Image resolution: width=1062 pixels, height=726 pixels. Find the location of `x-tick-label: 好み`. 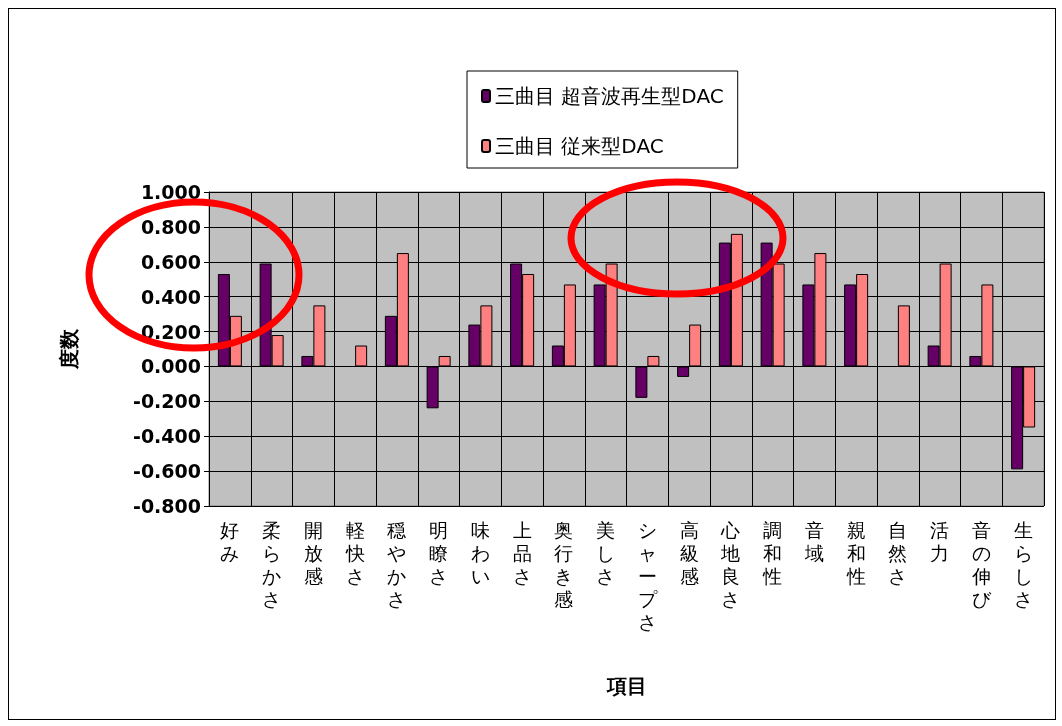

x-tick-label: 好み is located at coordinates (230, 541).